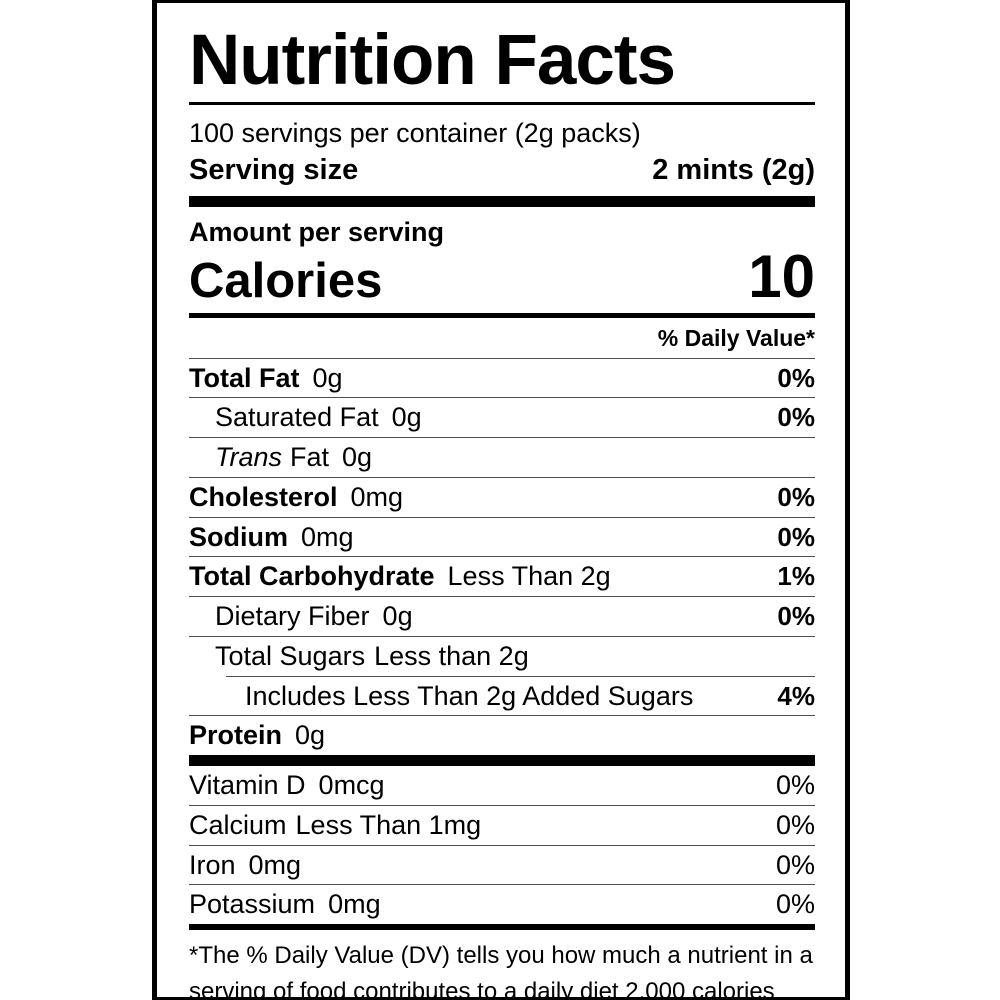 Image resolution: width=1000 pixels, height=1000 pixels. What do you see at coordinates (502, 278) in the screenshot?
I see `calories-row: Calories 10` at bounding box center [502, 278].